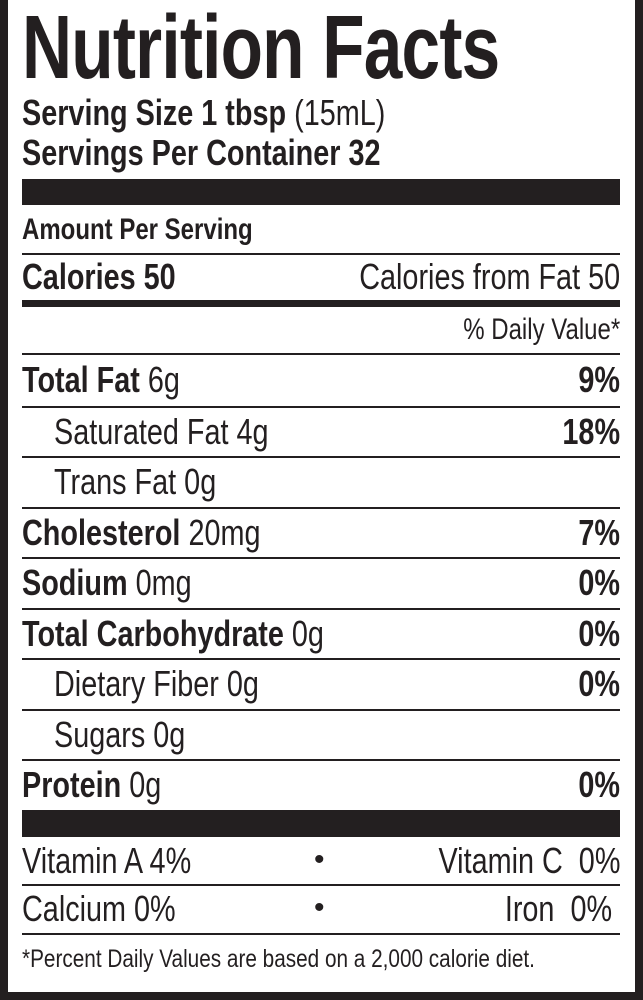 This screenshot has height=1000, width=643. What do you see at coordinates (599, 532) in the screenshot?
I see `nutrient-daily-value: 7%` at bounding box center [599, 532].